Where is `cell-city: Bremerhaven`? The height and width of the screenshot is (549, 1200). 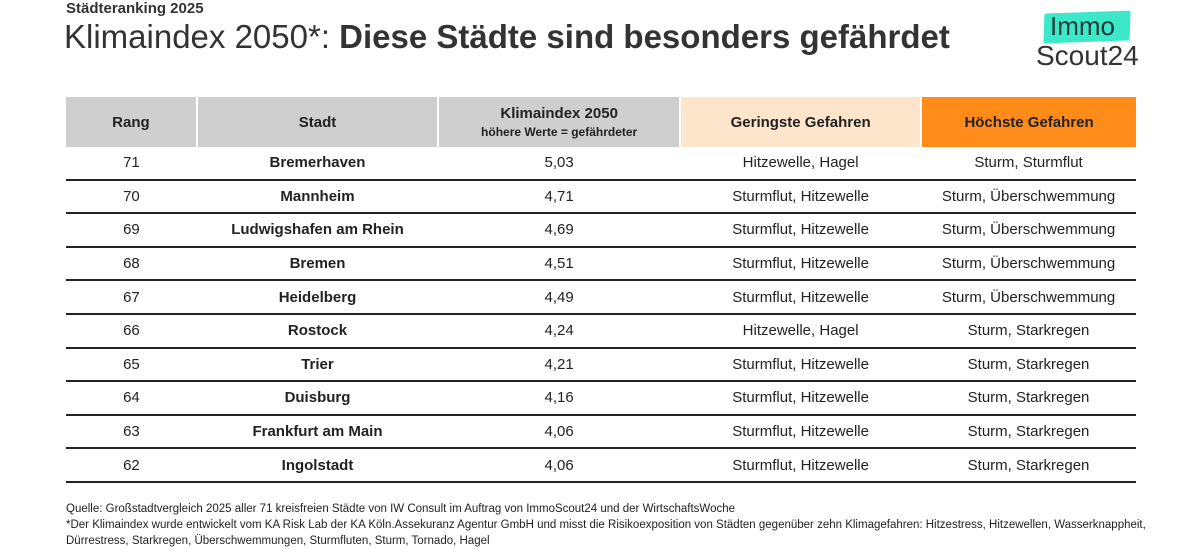
cell-city: Bremerhaven is located at coordinates (317, 164).